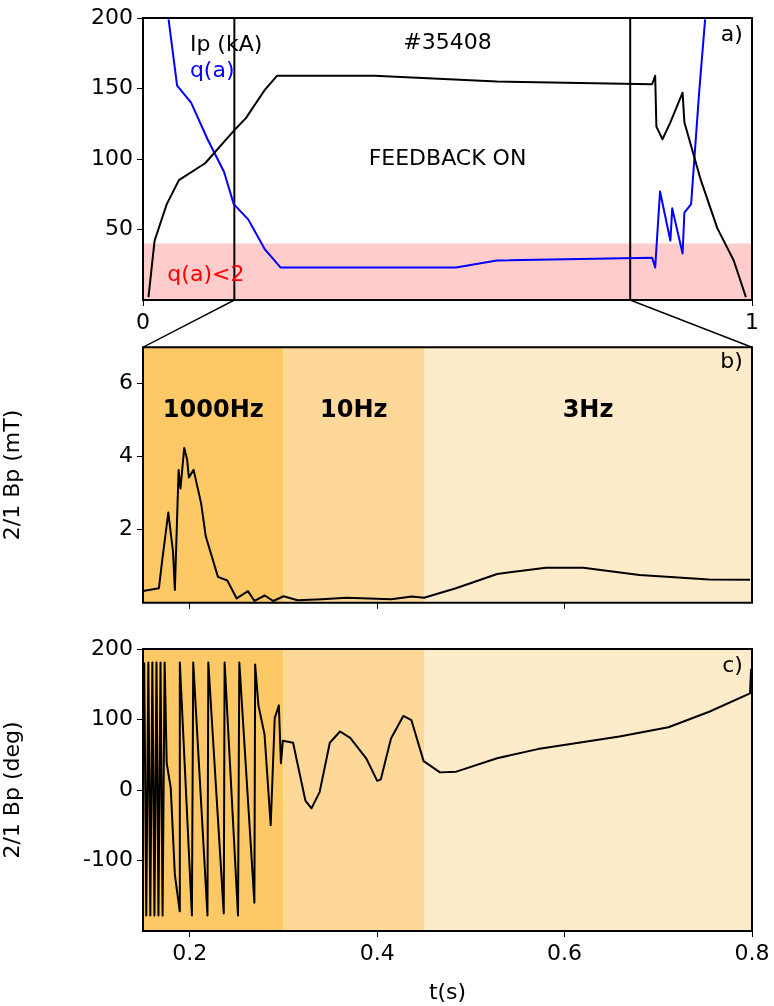 Image resolution: width=774 pixels, height=1006 pixels. Describe the element at coordinates (212, 70) in the screenshot. I see `series-label: q(a)` at that location.